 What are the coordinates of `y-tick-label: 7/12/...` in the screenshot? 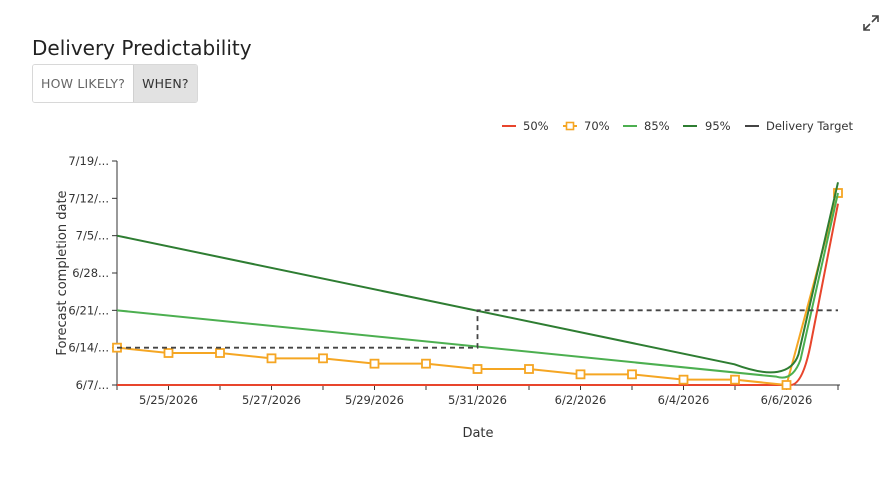 It's located at (88, 198).